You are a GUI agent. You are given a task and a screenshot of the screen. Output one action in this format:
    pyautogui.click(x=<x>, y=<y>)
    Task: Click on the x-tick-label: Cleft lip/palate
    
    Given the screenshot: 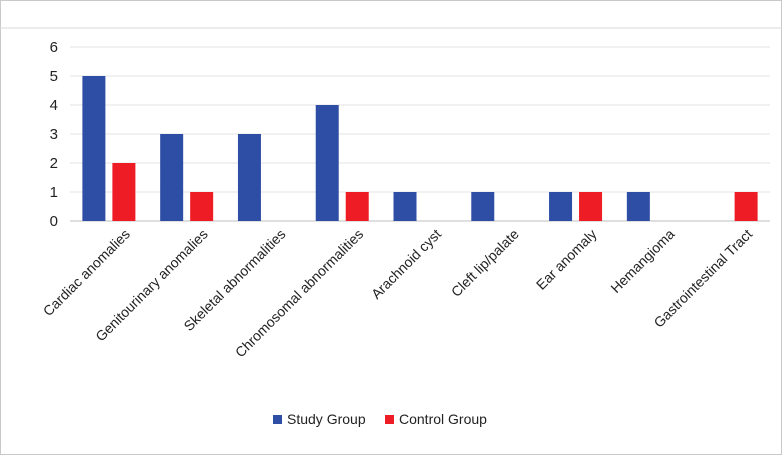 What is the action you would take?
    pyautogui.click(x=485, y=263)
    